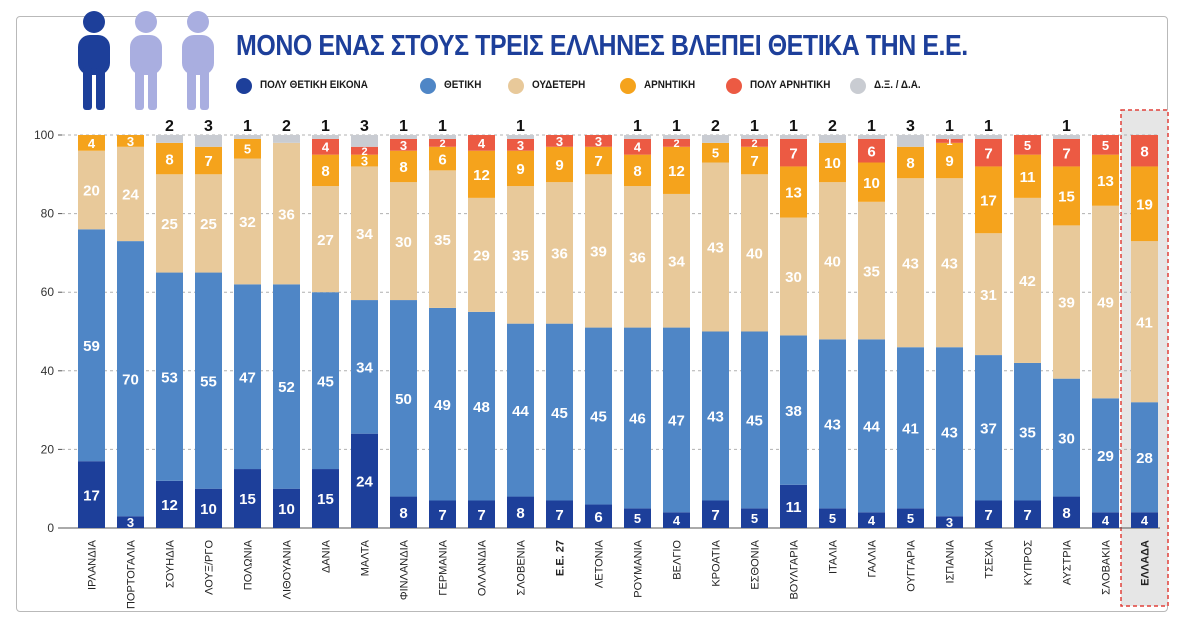 The width and height of the screenshot is (1200, 632). Describe the element at coordinates (795, 569) in the screenshot. I see `x-category-label: ΒΟΥΛΓΑΡΙΑ` at that location.